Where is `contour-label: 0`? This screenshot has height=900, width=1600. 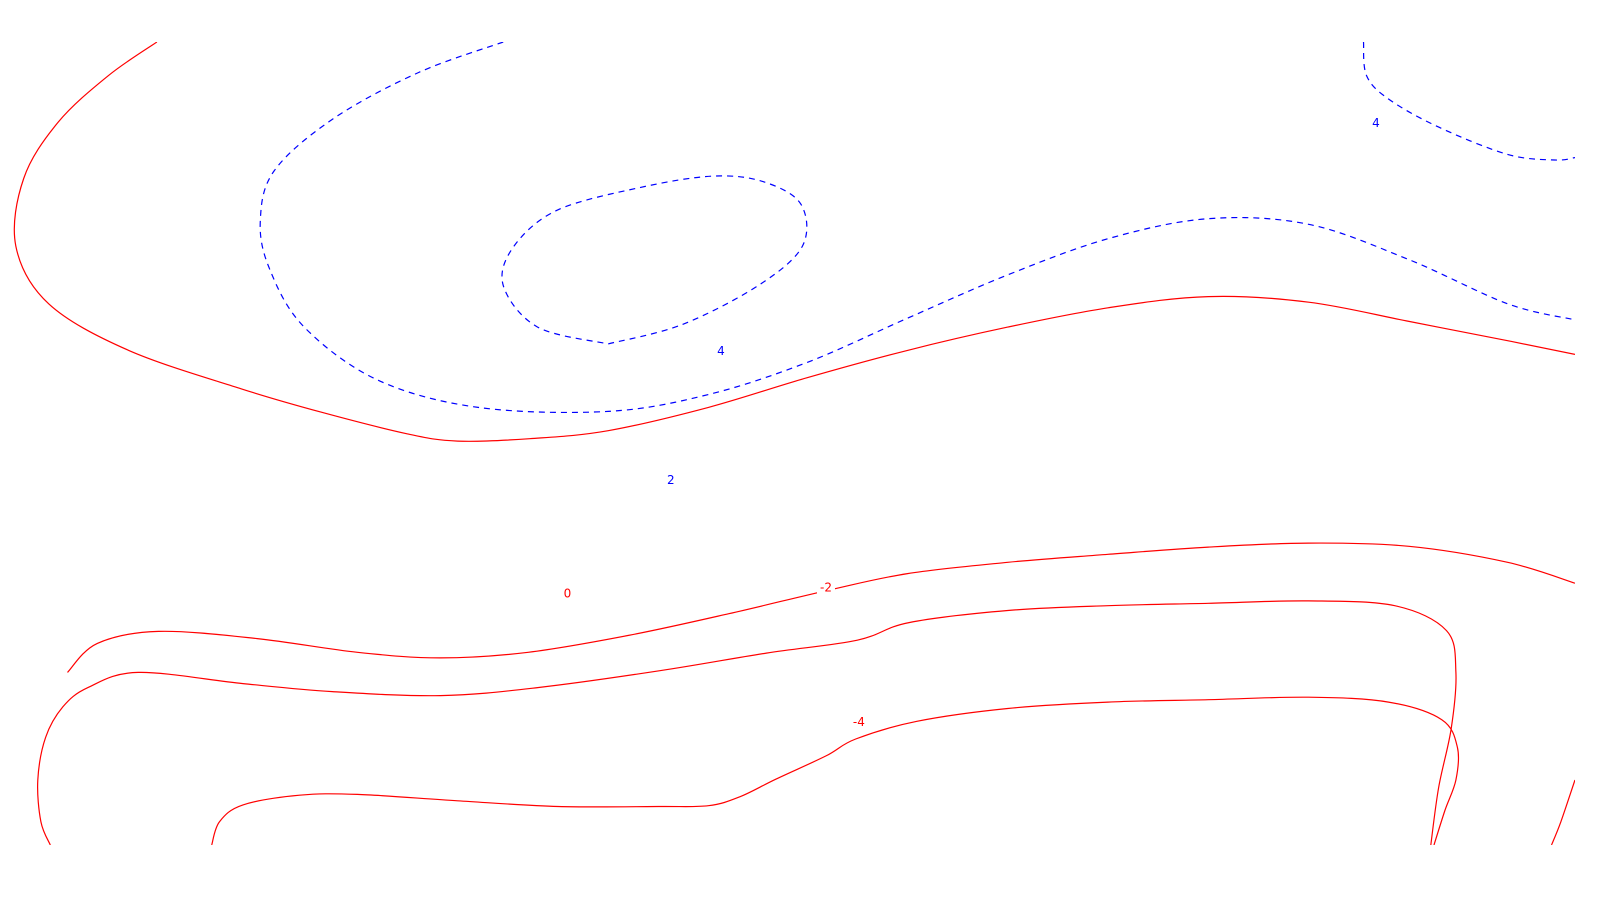 contour-label: 0 is located at coordinates (568, 593).